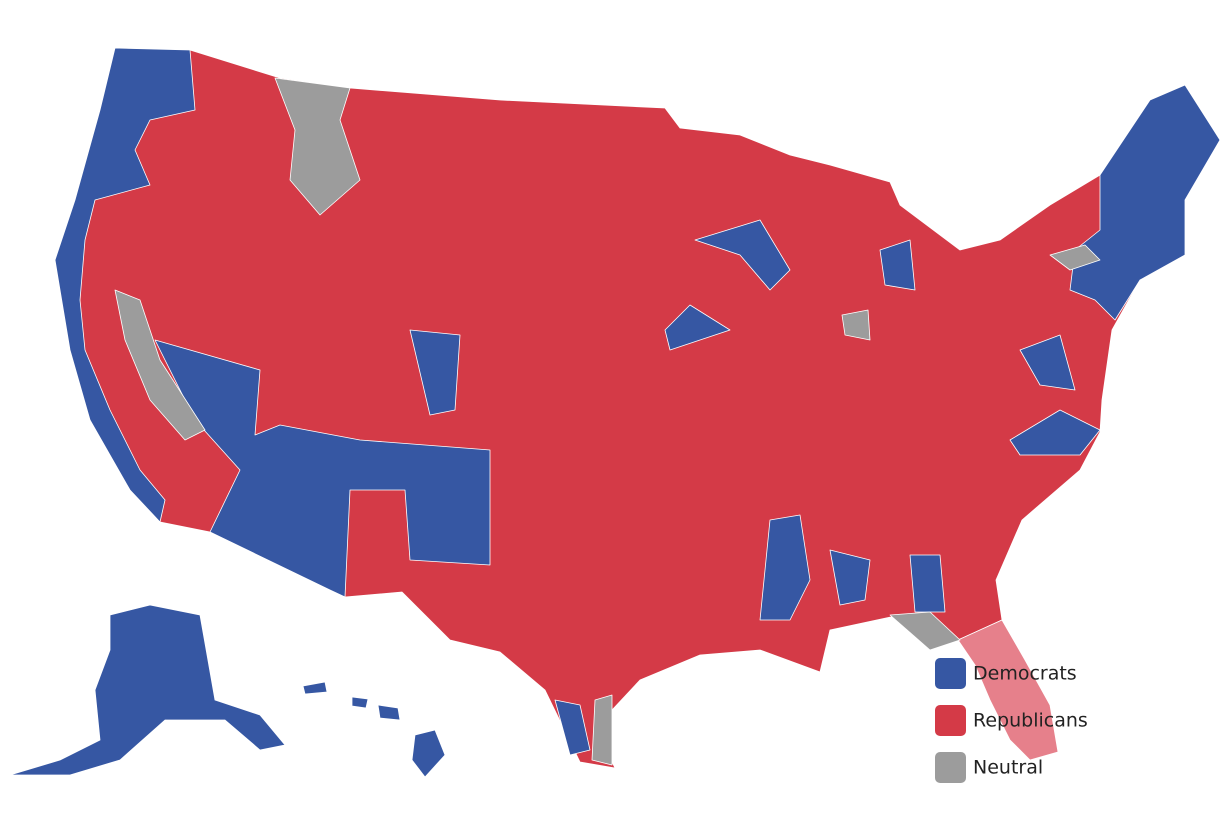 The image size is (1222, 823). I want to click on legend: Democrats Republicans Neutral, so click(1011, 720).